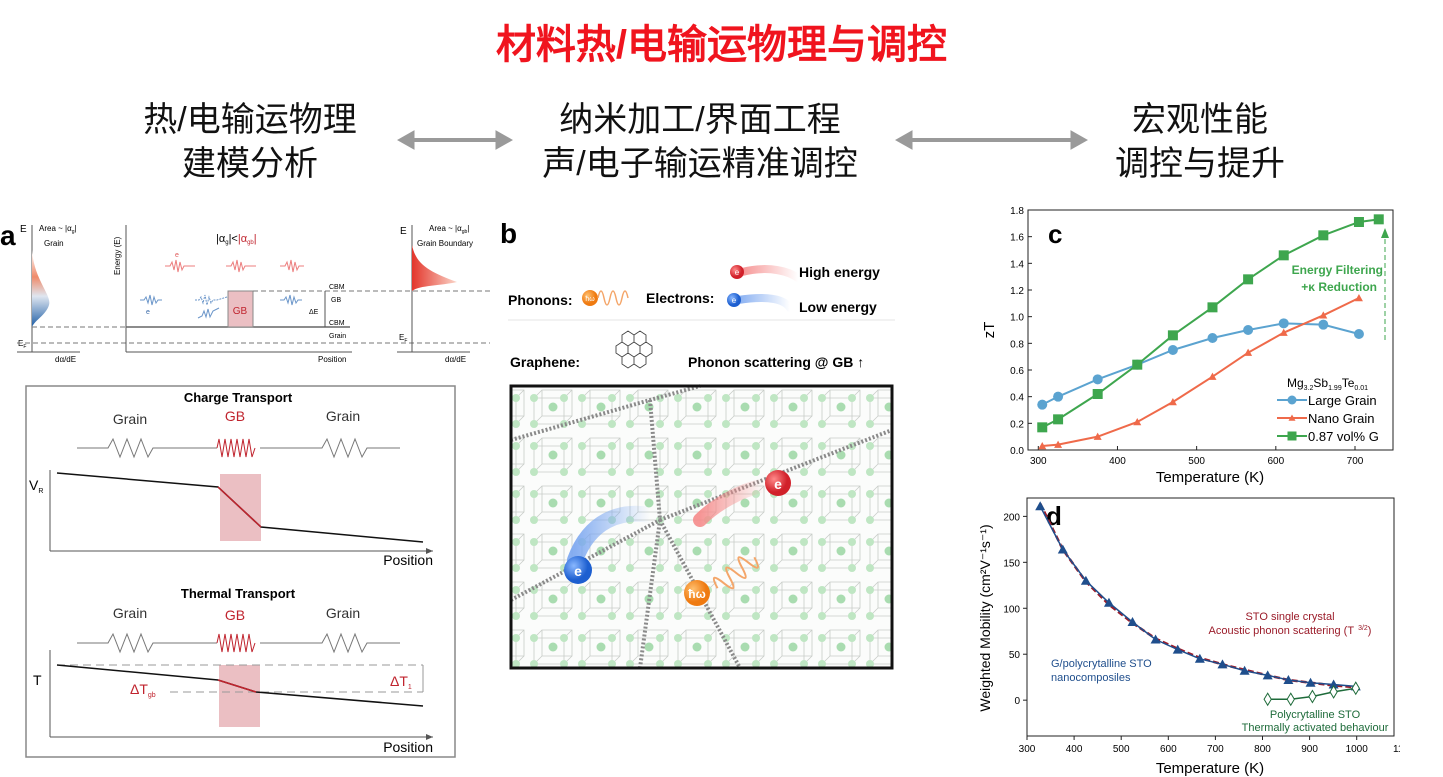 This screenshot has width=1443, height=777. Describe the element at coordinates (734, 300) in the screenshot. I see `electron-symbol: e` at that location.